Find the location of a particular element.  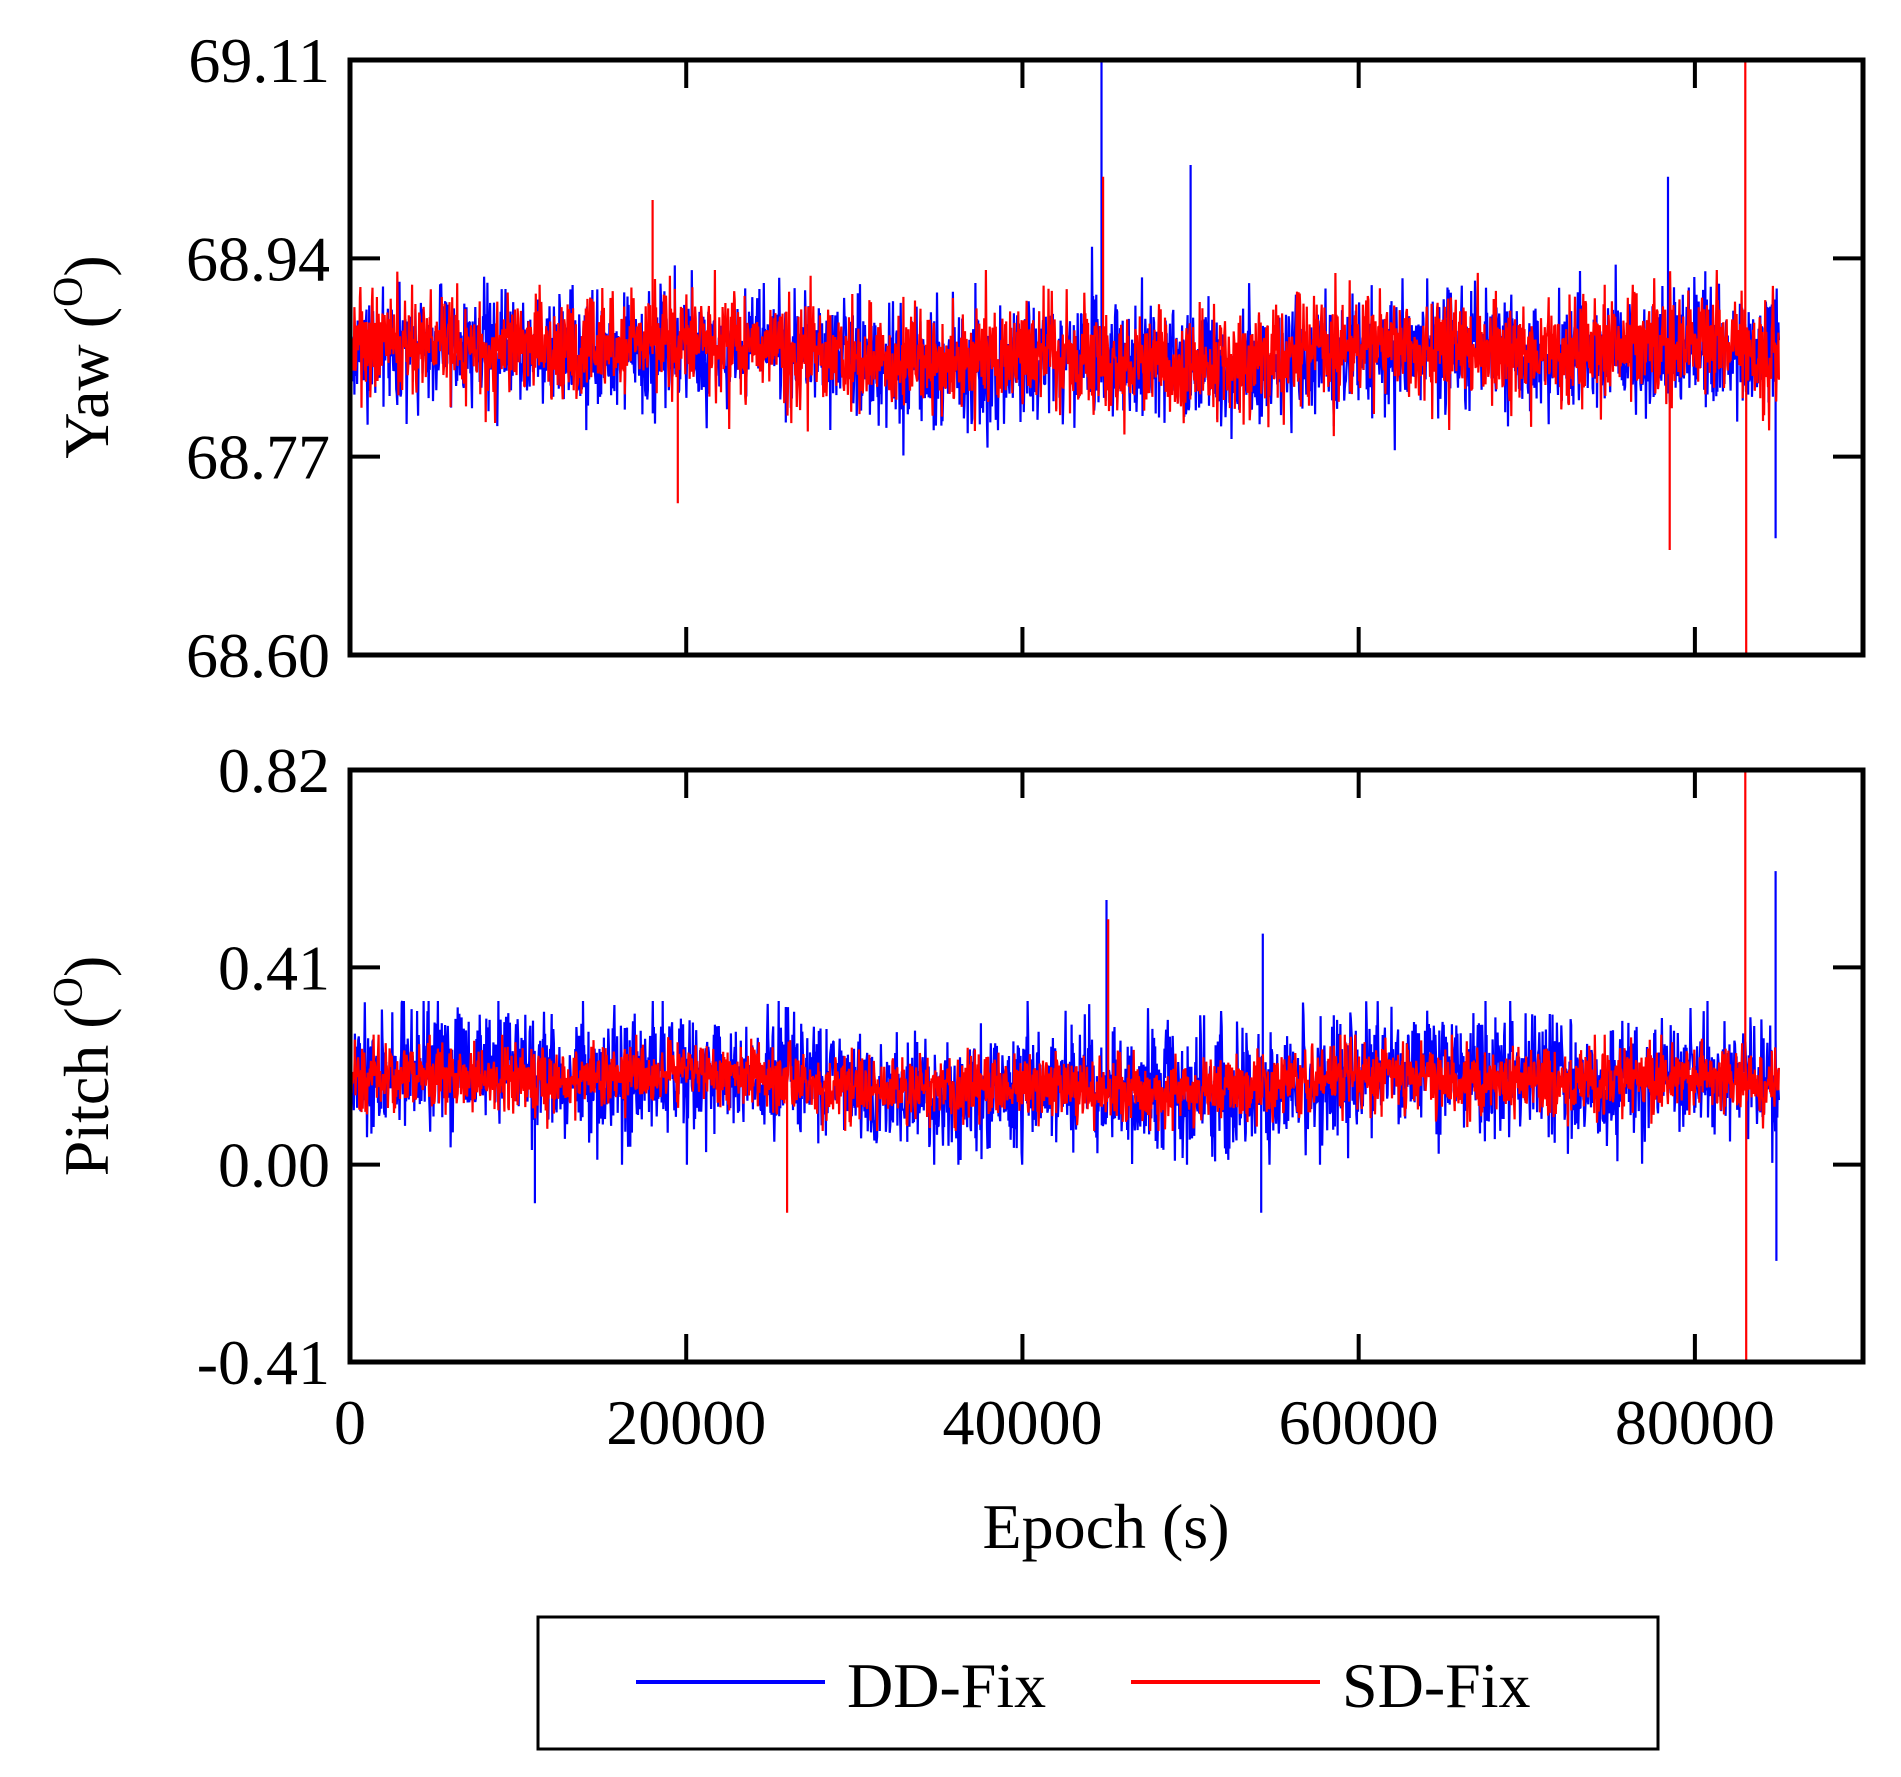

pitch-y-tick-label: -0.41 is located at coordinates (263, 1362).